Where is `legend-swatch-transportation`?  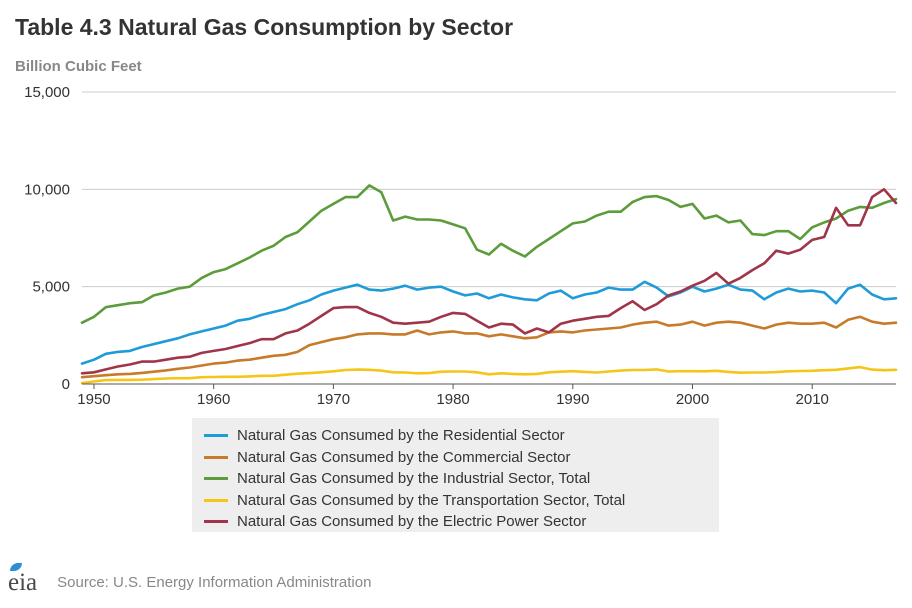 legend-swatch-transportation is located at coordinates (216, 500).